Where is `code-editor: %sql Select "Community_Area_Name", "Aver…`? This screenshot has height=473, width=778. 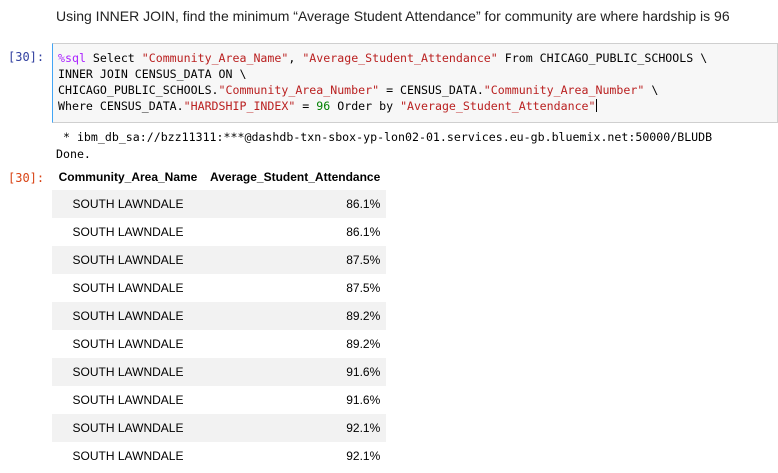 code-editor: %sql Select "Community_Area_Name", "Aver… is located at coordinates (382, 82).